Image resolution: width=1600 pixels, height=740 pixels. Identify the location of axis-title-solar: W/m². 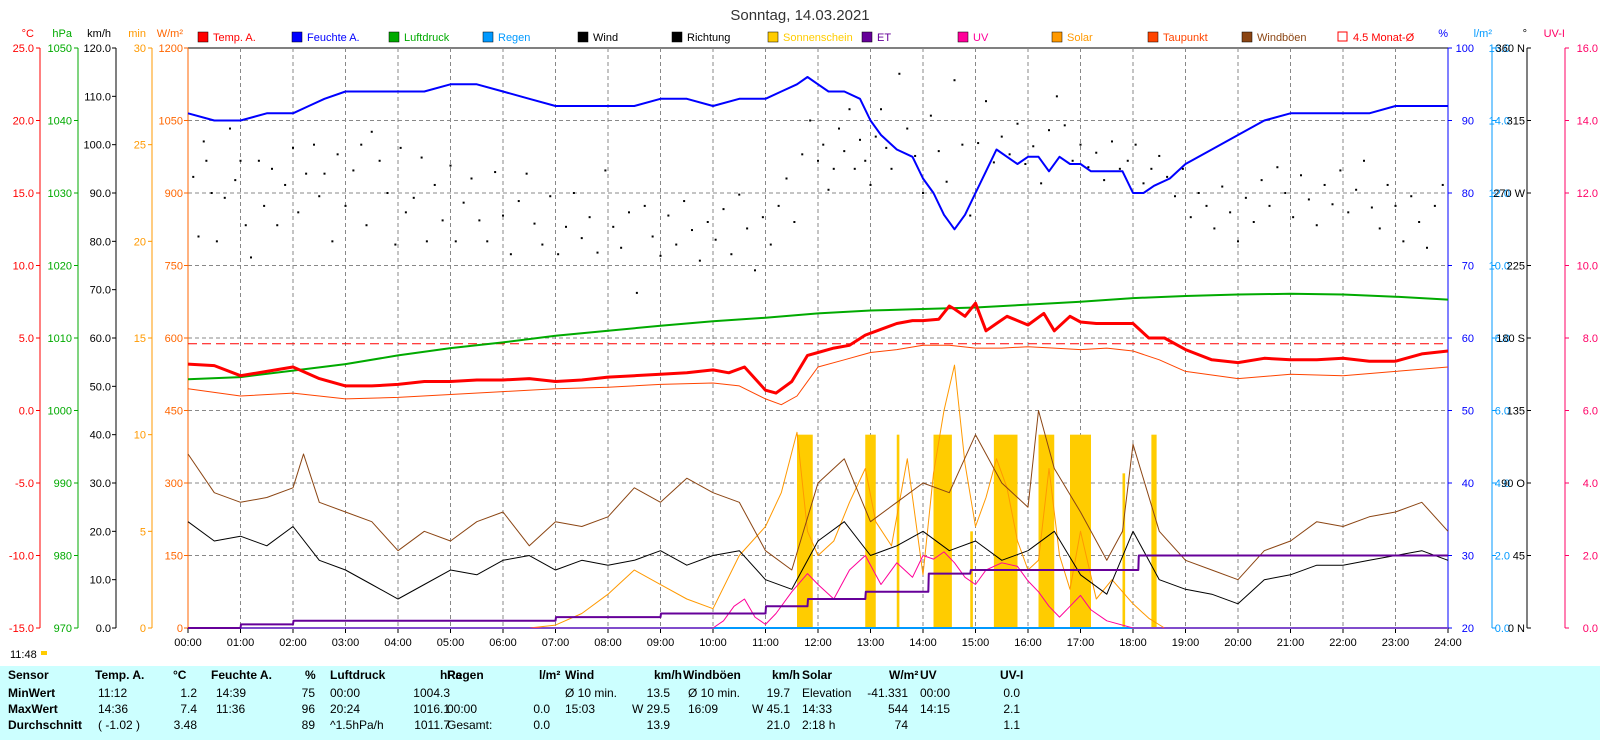
(170, 34).